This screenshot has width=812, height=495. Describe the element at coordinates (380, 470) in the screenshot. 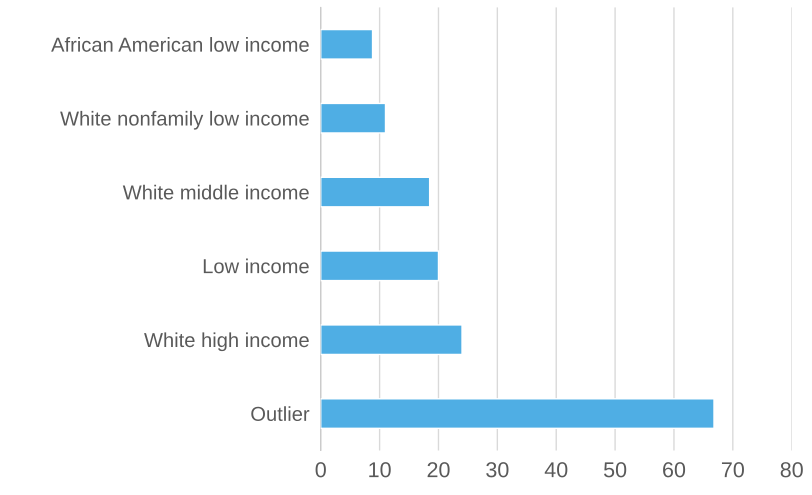

I see `x-tick-label: 10` at that location.